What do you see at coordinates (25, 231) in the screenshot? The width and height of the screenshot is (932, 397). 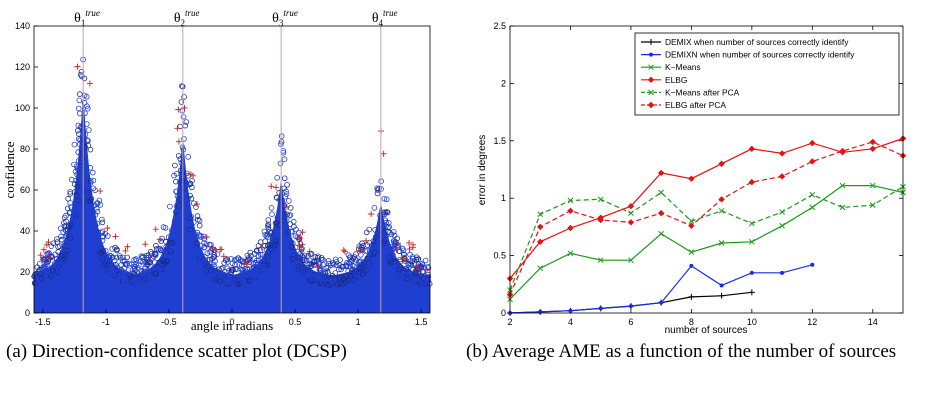 I see `scatter-y-tick-label: 40` at bounding box center [25, 231].